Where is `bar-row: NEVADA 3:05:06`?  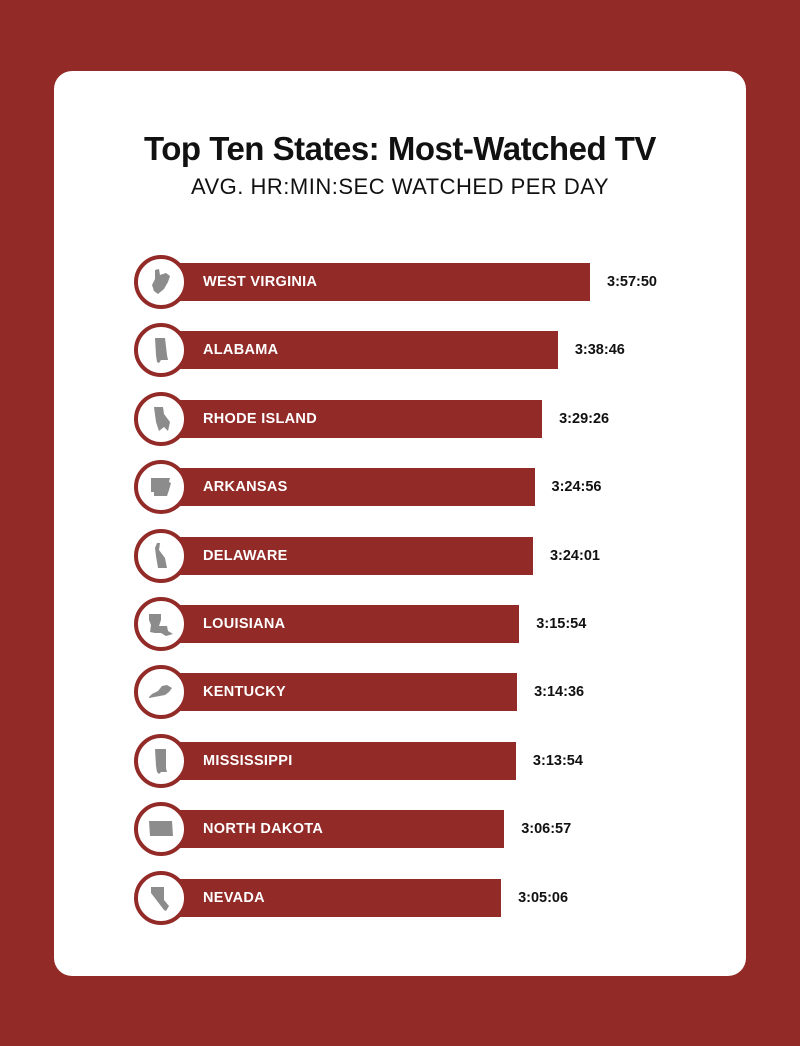
bar-row: NEVADA 3:05:06 is located at coordinates (400, 898).